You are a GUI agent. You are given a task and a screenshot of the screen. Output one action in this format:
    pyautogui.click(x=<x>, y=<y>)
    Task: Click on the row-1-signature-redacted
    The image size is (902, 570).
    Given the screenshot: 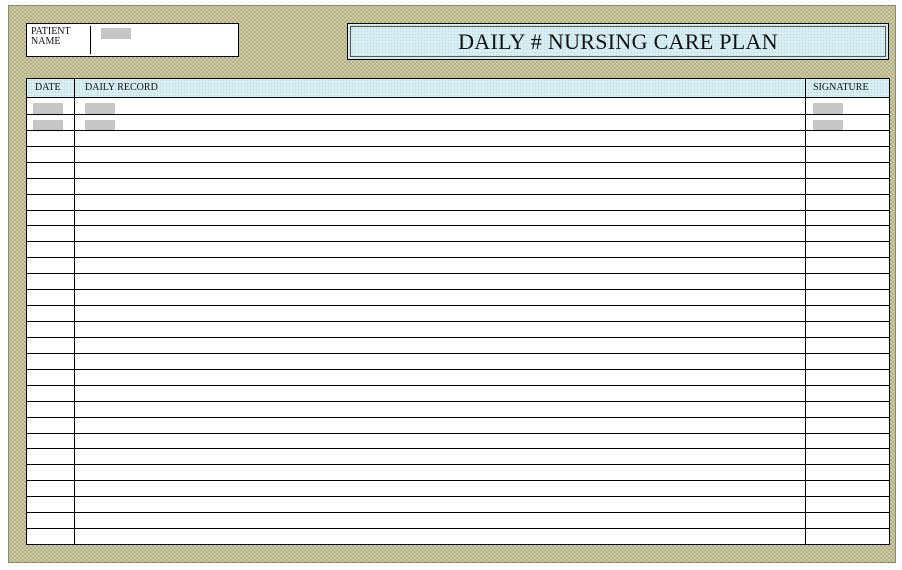 What is the action you would take?
    pyautogui.click(x=828, y=108)
    